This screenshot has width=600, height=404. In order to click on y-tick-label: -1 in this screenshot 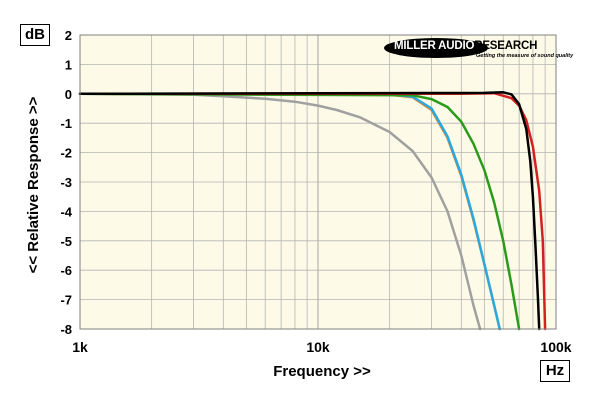, I will do `click(66, 123)`.